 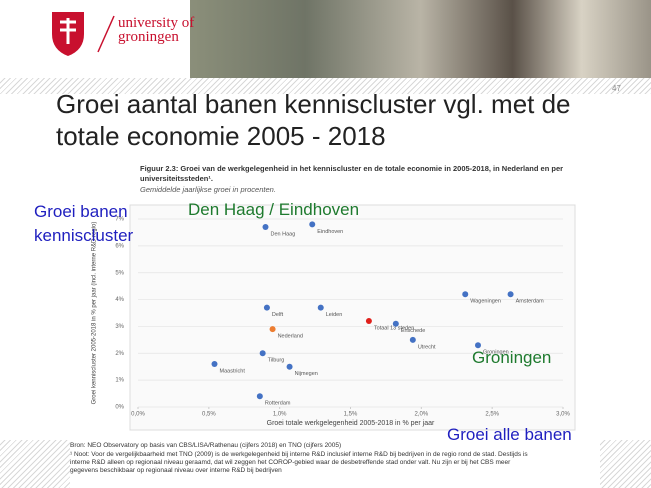 I want to click on point-label: Tilburg, so click(x=276, y=361).